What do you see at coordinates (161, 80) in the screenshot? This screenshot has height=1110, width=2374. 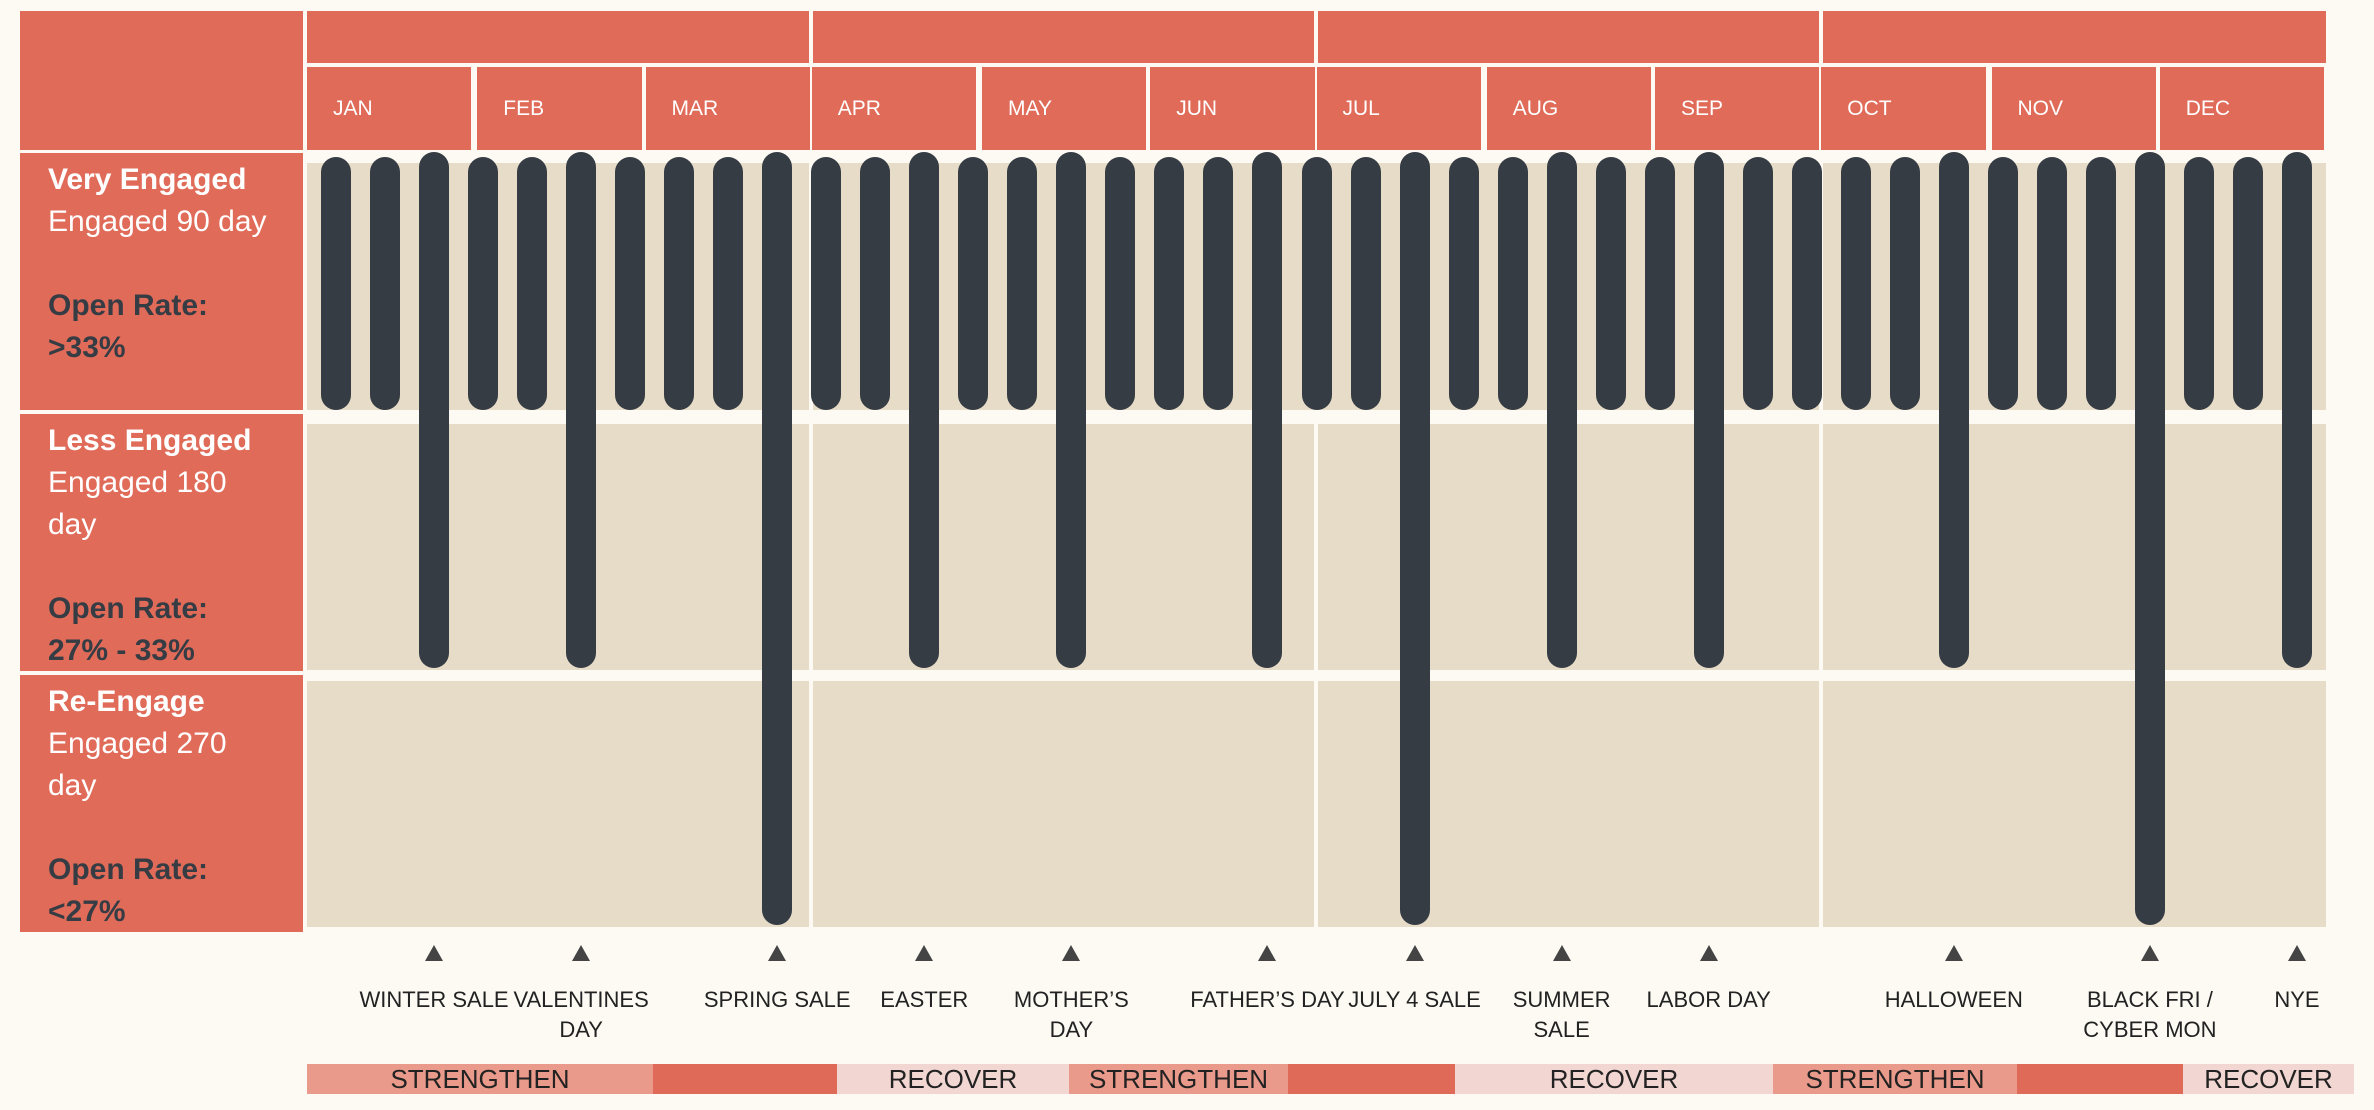 I see `header-corner` at bounding box center [161, 80].